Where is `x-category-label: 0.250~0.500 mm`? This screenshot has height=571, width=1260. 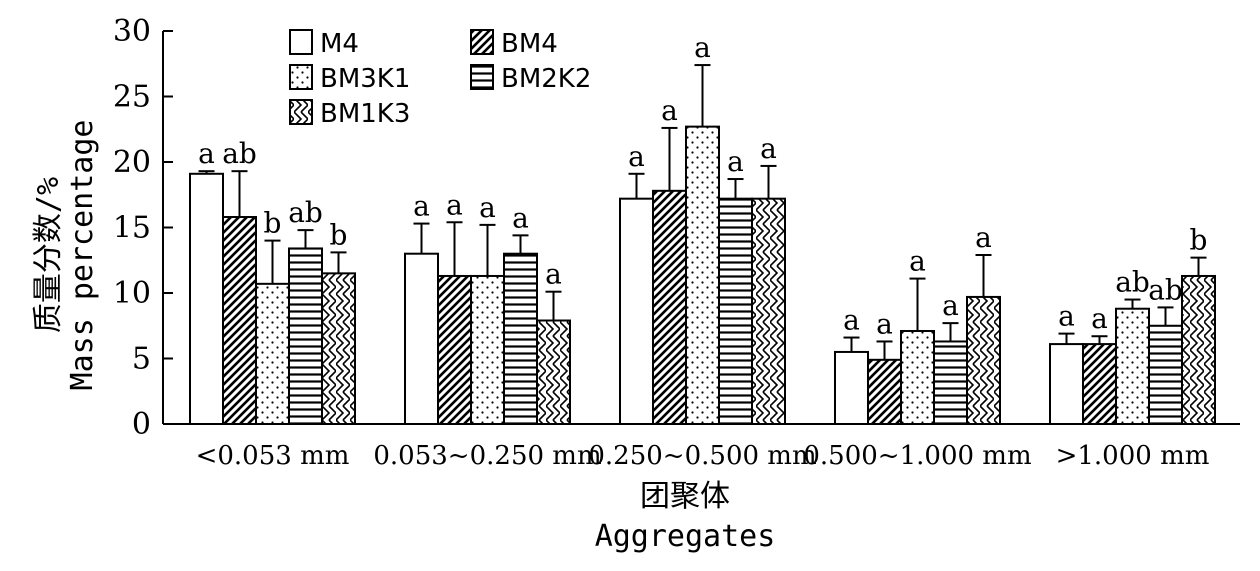
x-category-label: 0.250~0.500 mm is located at coordinates (702, 456).